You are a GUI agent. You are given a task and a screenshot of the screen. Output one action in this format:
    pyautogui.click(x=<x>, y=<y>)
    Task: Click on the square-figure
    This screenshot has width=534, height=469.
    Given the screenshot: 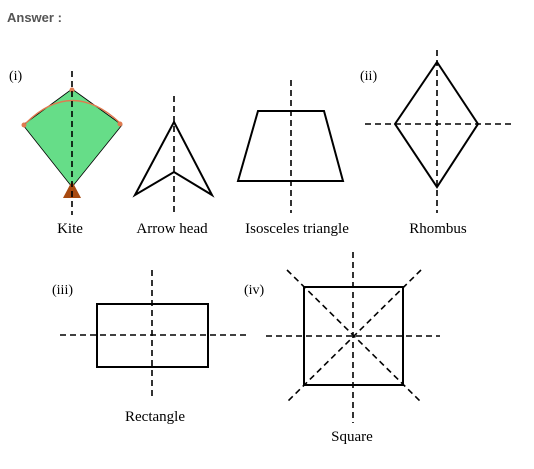 What is the action you would take?
    pyautogui.click(x=353, y=337)
    